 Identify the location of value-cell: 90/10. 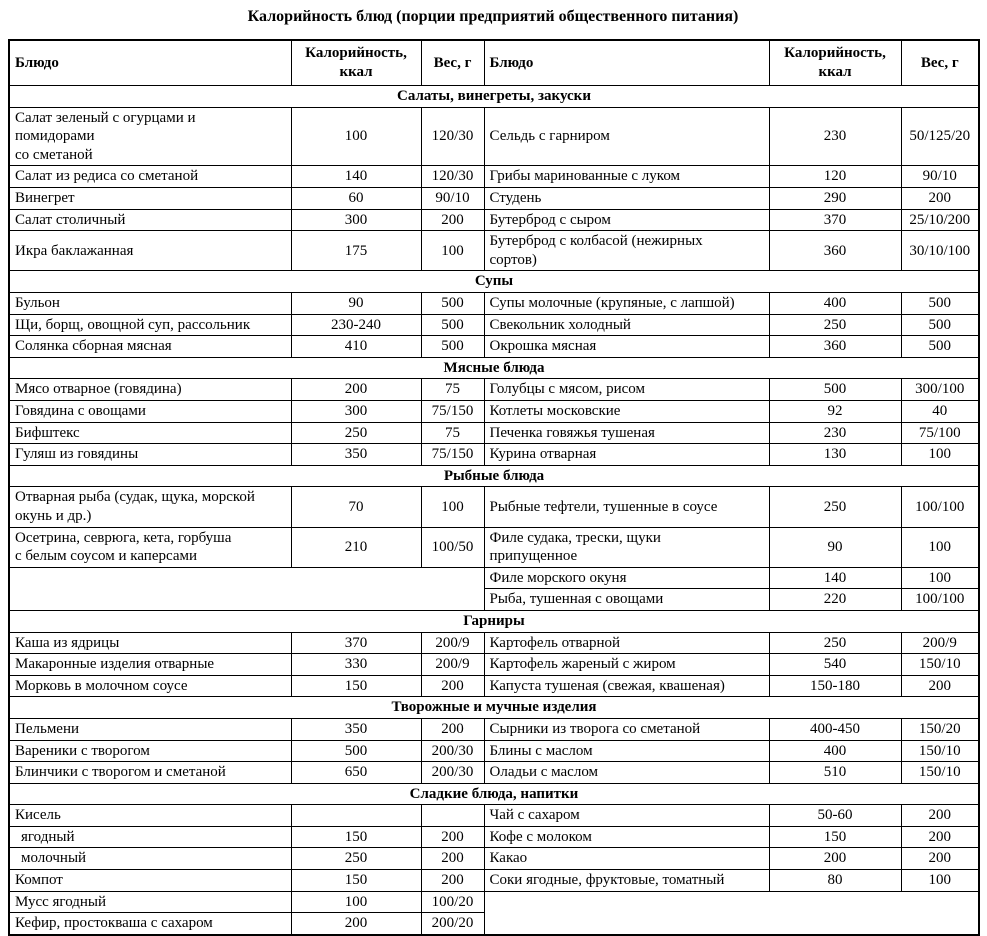
(940, 177).